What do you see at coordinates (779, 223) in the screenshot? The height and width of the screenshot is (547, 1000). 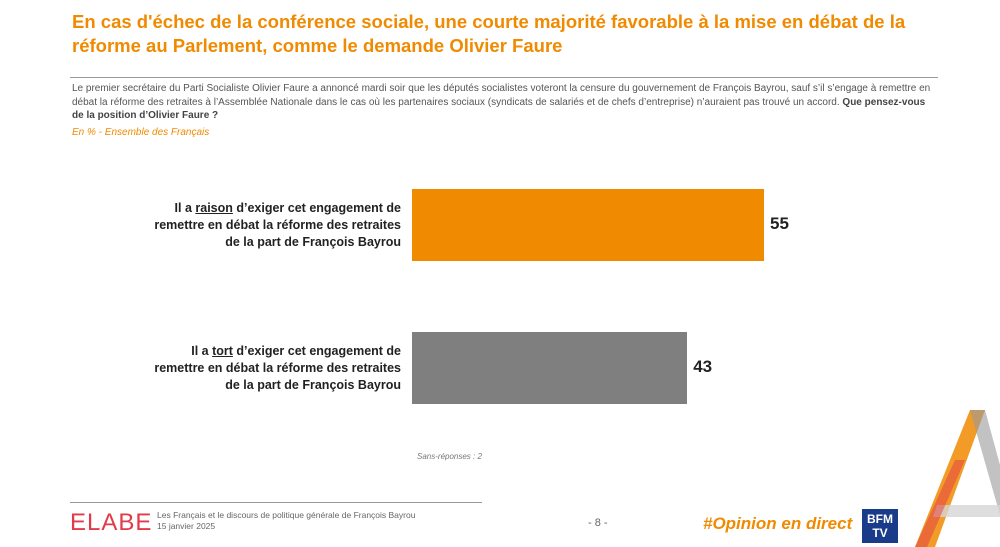 I see `bar-value-raison: 55` at bounding box center [779, 223].